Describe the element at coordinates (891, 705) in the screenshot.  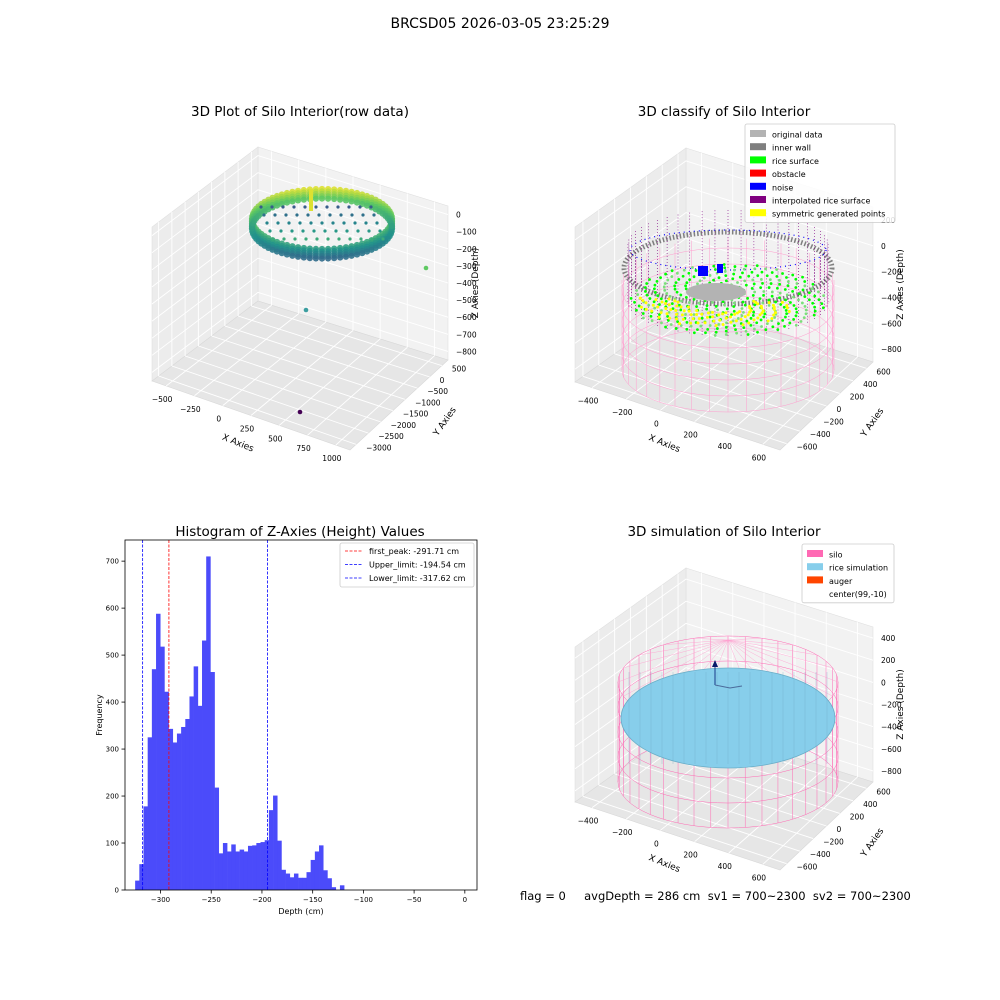
I see `panel4-z-tick-label: −200` at that location.